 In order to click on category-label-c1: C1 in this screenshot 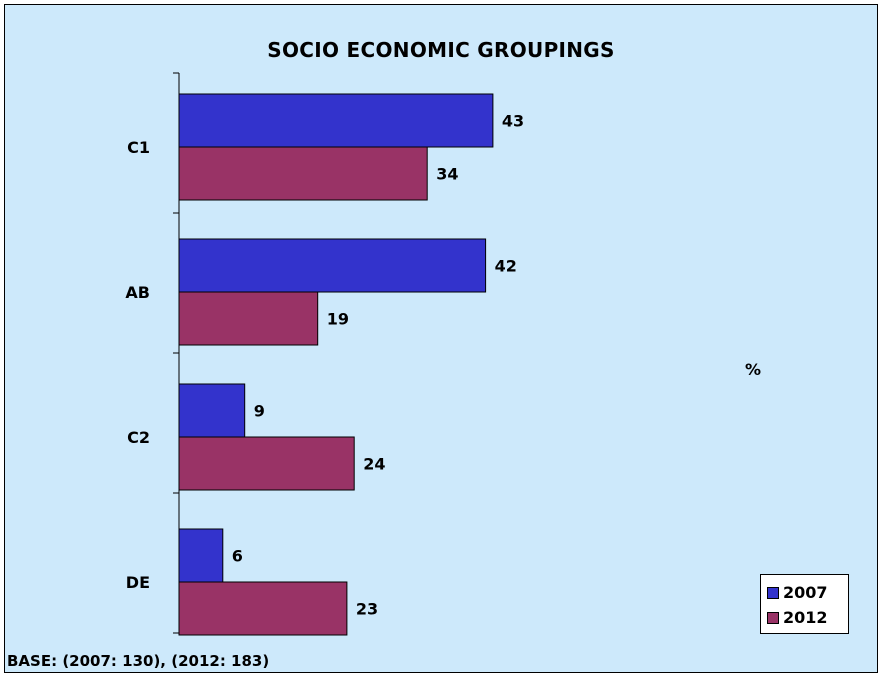, I will do `click(138, 147)`.